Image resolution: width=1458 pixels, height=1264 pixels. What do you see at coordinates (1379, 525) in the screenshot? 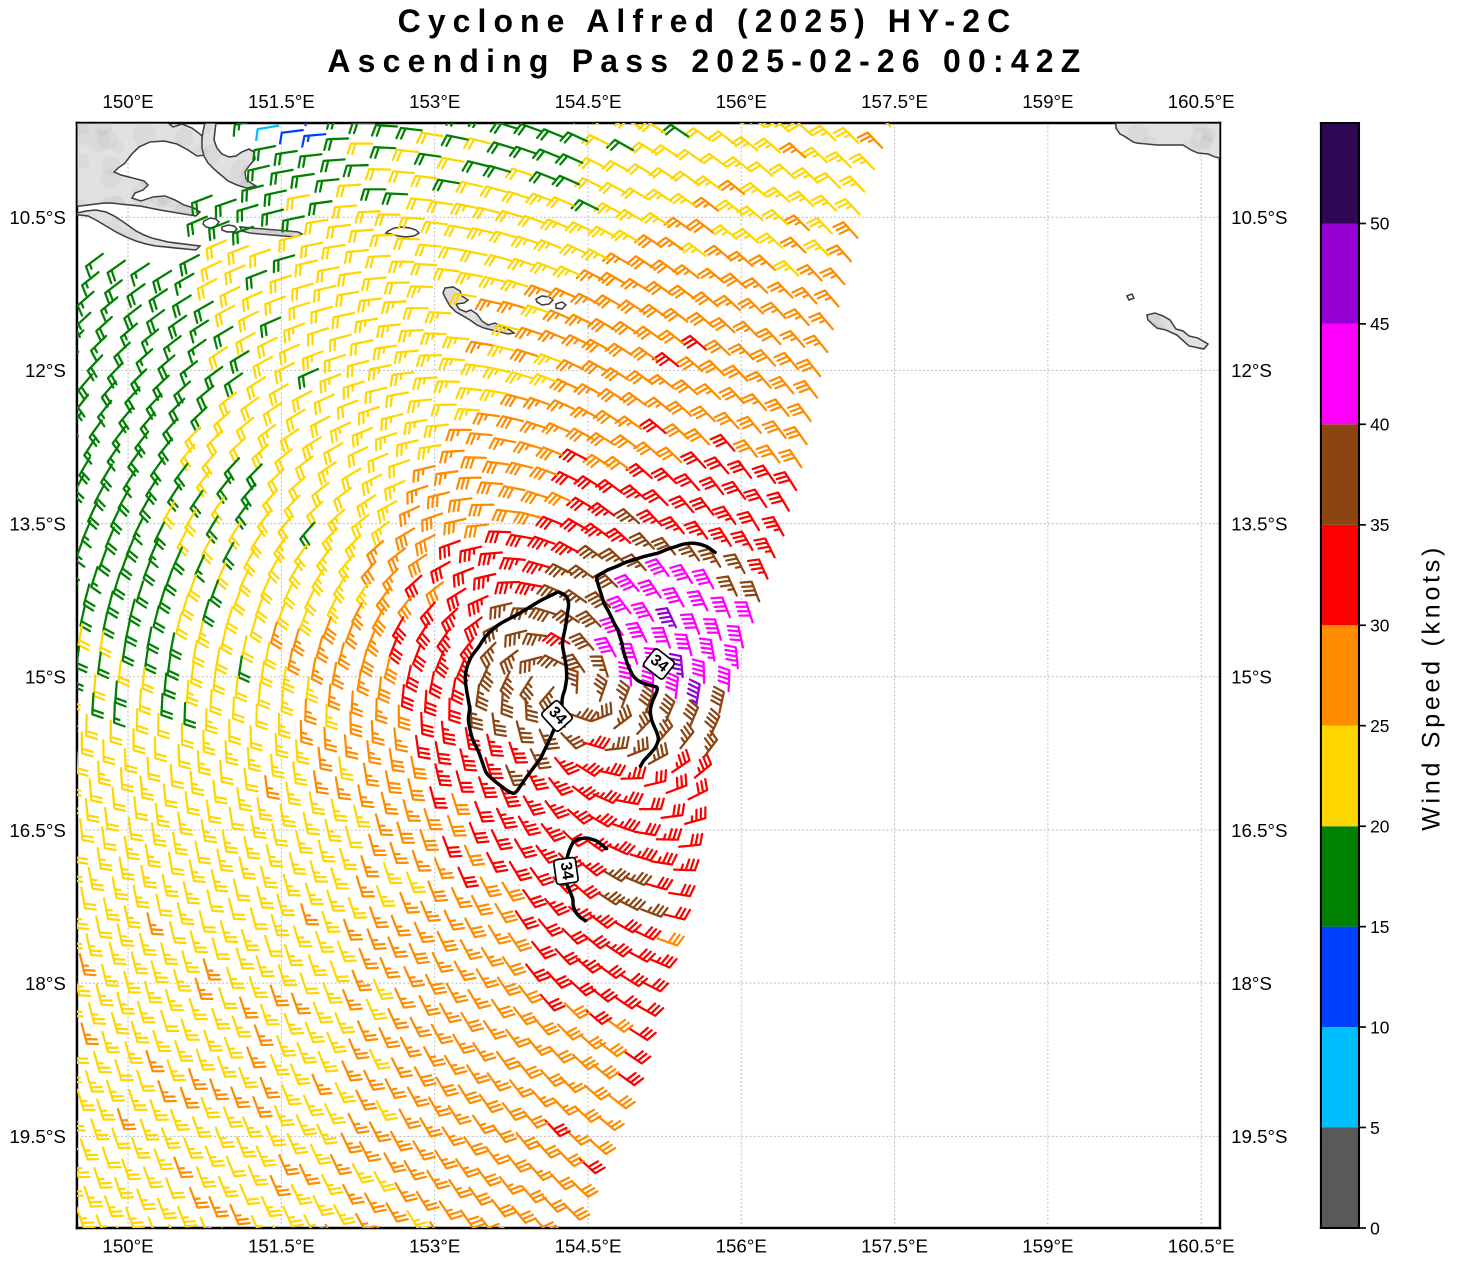
I see `svg-text: 35` at bounding box center [1379, 525].